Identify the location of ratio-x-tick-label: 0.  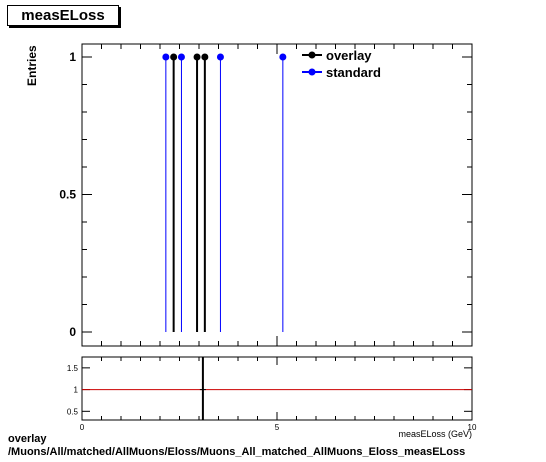
(82, 427).